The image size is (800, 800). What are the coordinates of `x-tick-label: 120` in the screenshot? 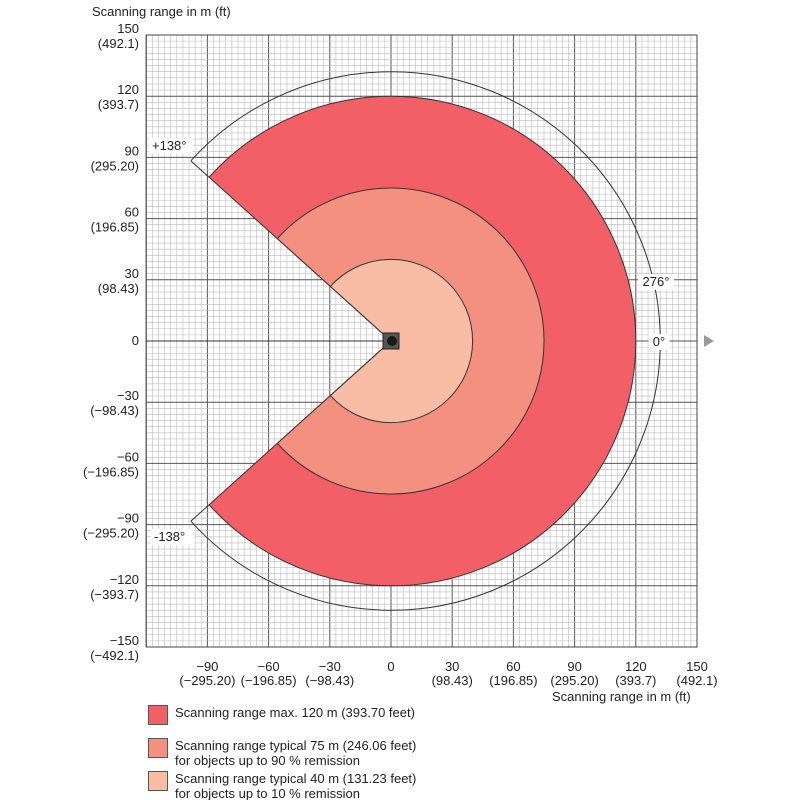 It's located at (636, 666).